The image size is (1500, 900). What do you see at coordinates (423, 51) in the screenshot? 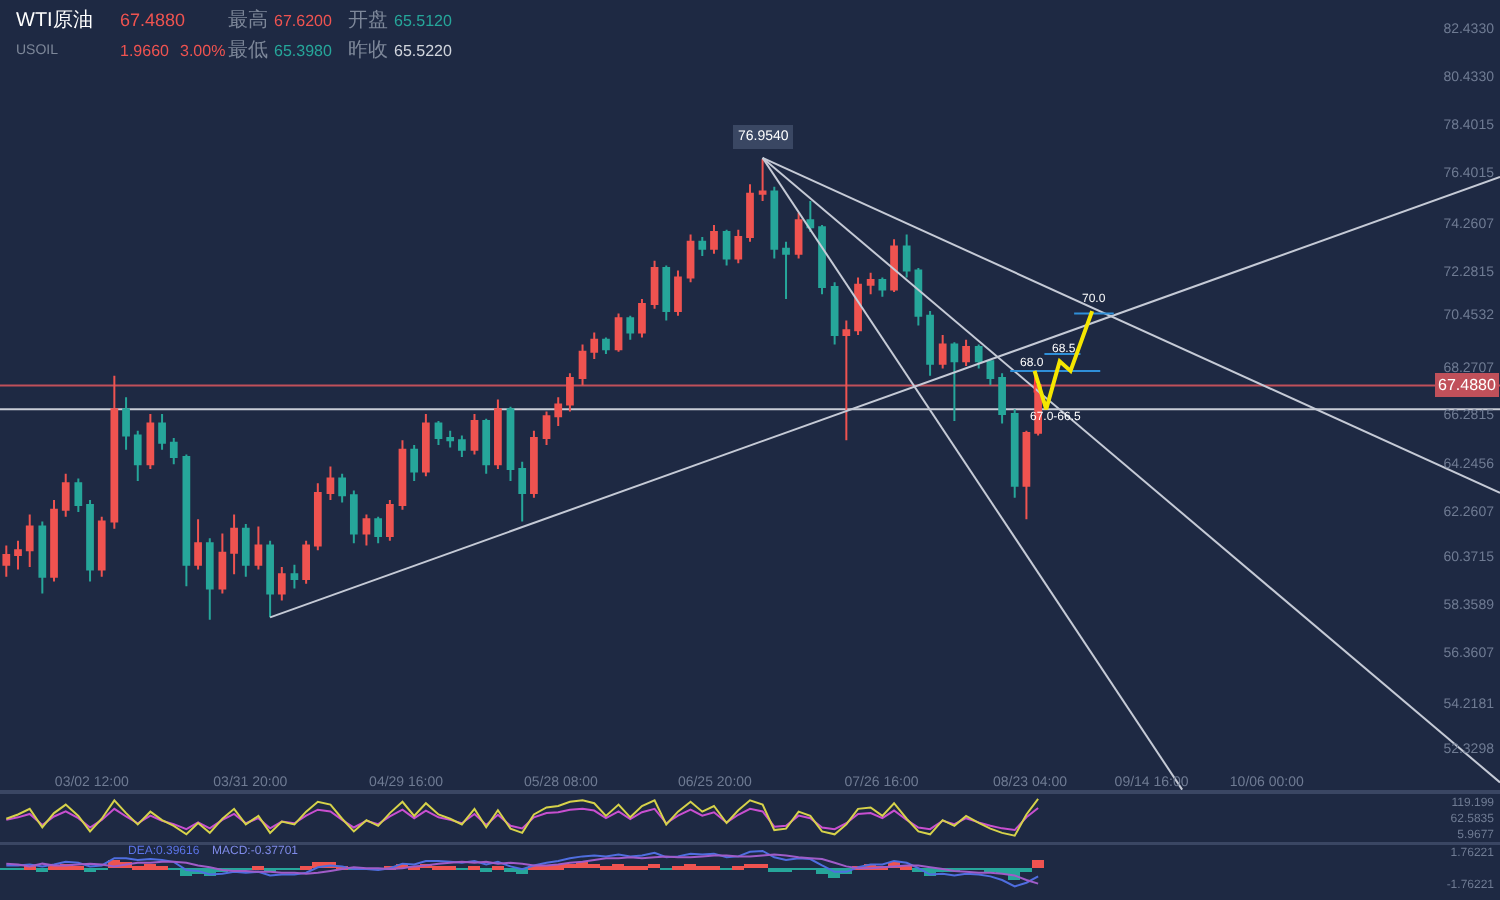
I see `annotation: 65.5220` at bounding box center [423, 51].